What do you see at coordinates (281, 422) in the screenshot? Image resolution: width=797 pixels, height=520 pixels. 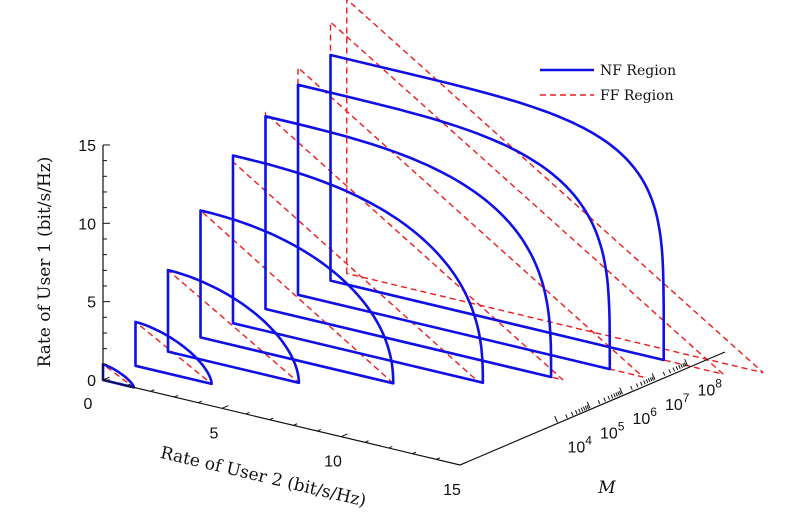 I see `x-axis-line` at bounding box center [281, 422].